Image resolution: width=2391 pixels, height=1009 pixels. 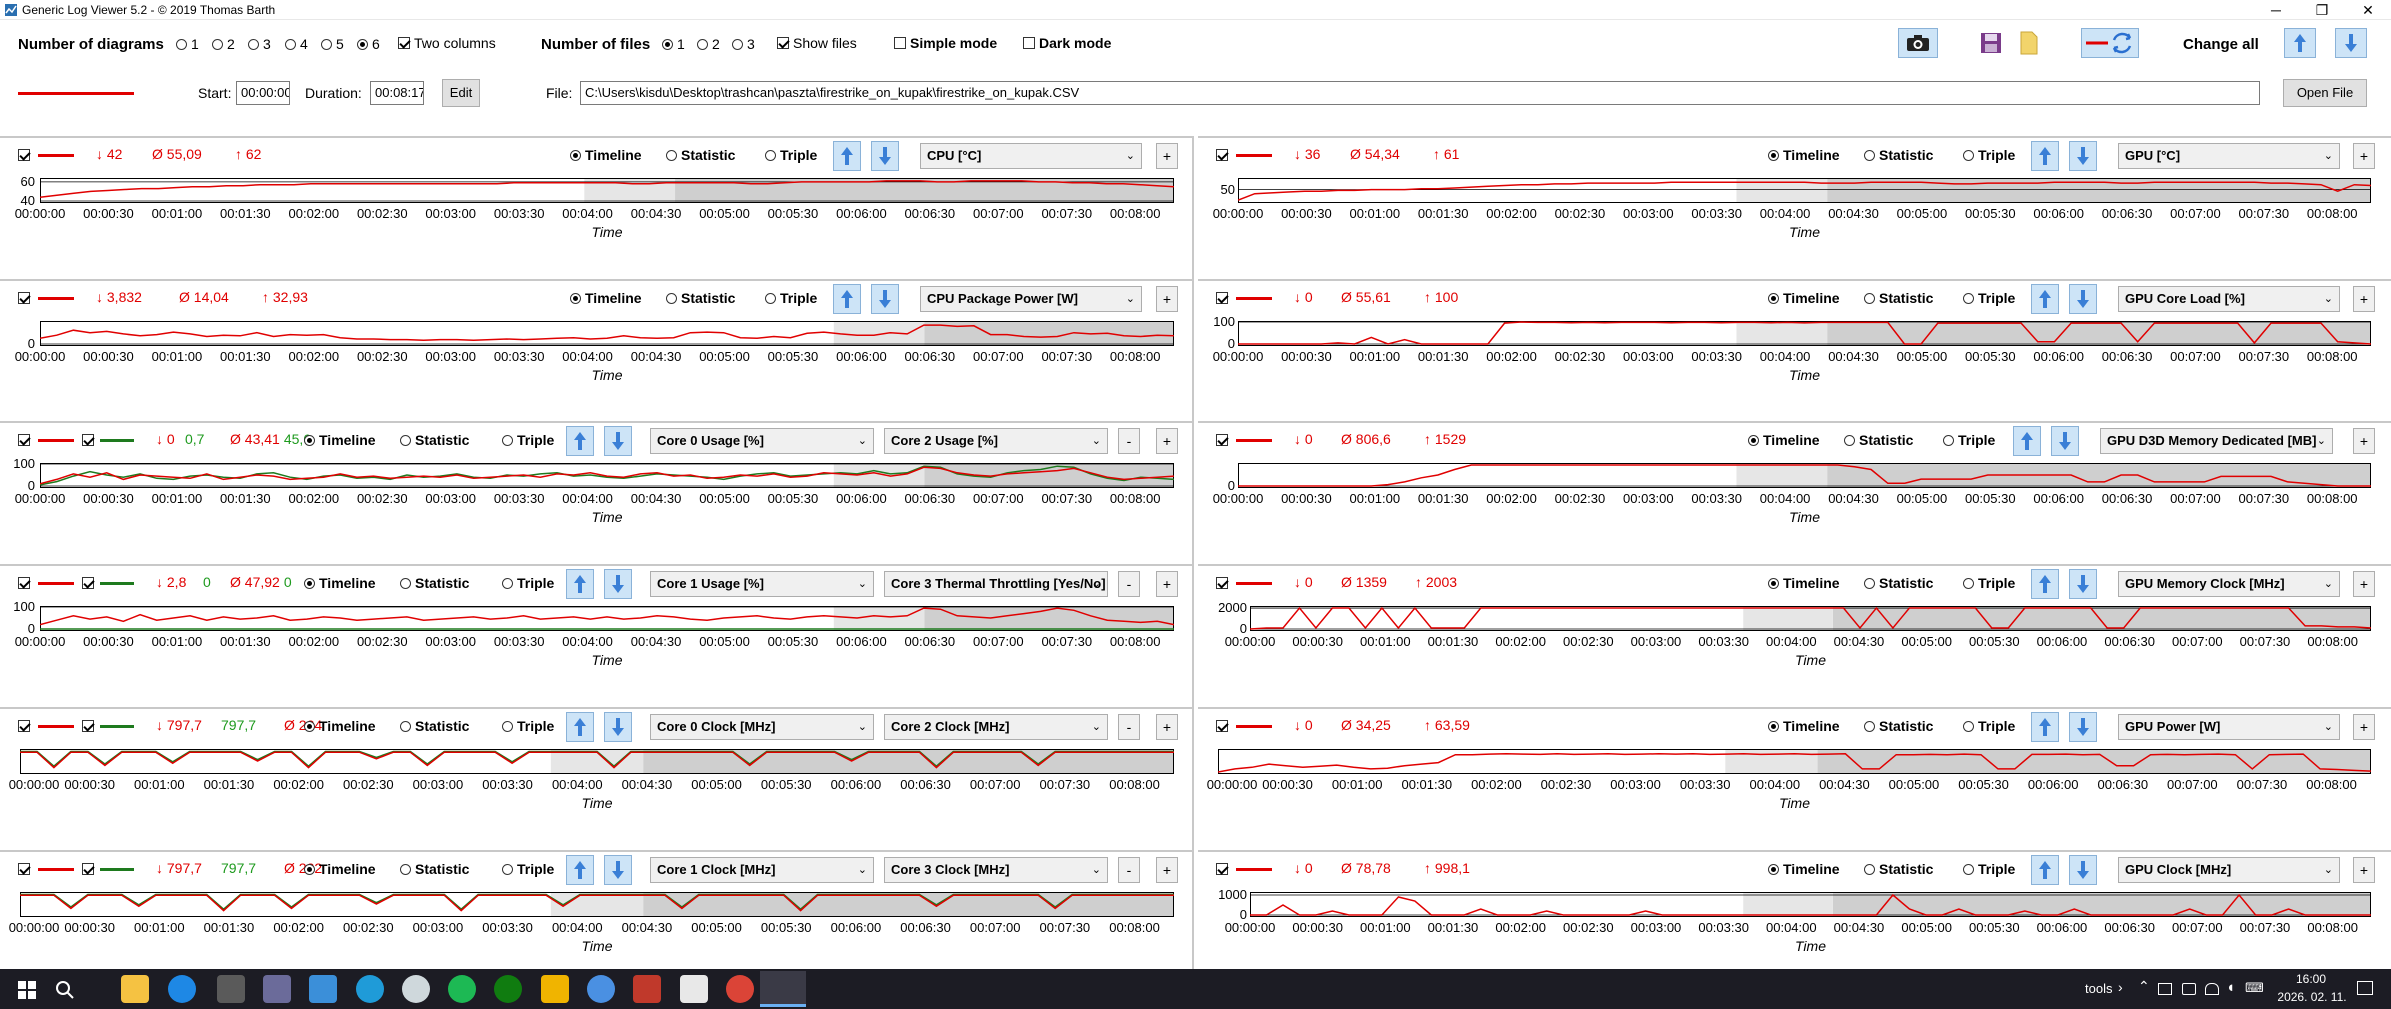 I want to click on sensor1-select: Core 1 Usage [%] ⌄, so click(x=762, y=584).